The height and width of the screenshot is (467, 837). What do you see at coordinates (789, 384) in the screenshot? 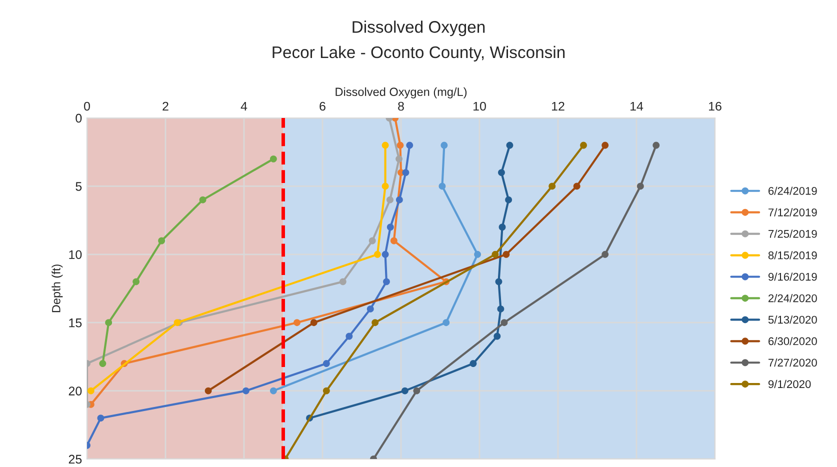
I see `legend-label: 9/1/2020` at bounding box center [789, 384].